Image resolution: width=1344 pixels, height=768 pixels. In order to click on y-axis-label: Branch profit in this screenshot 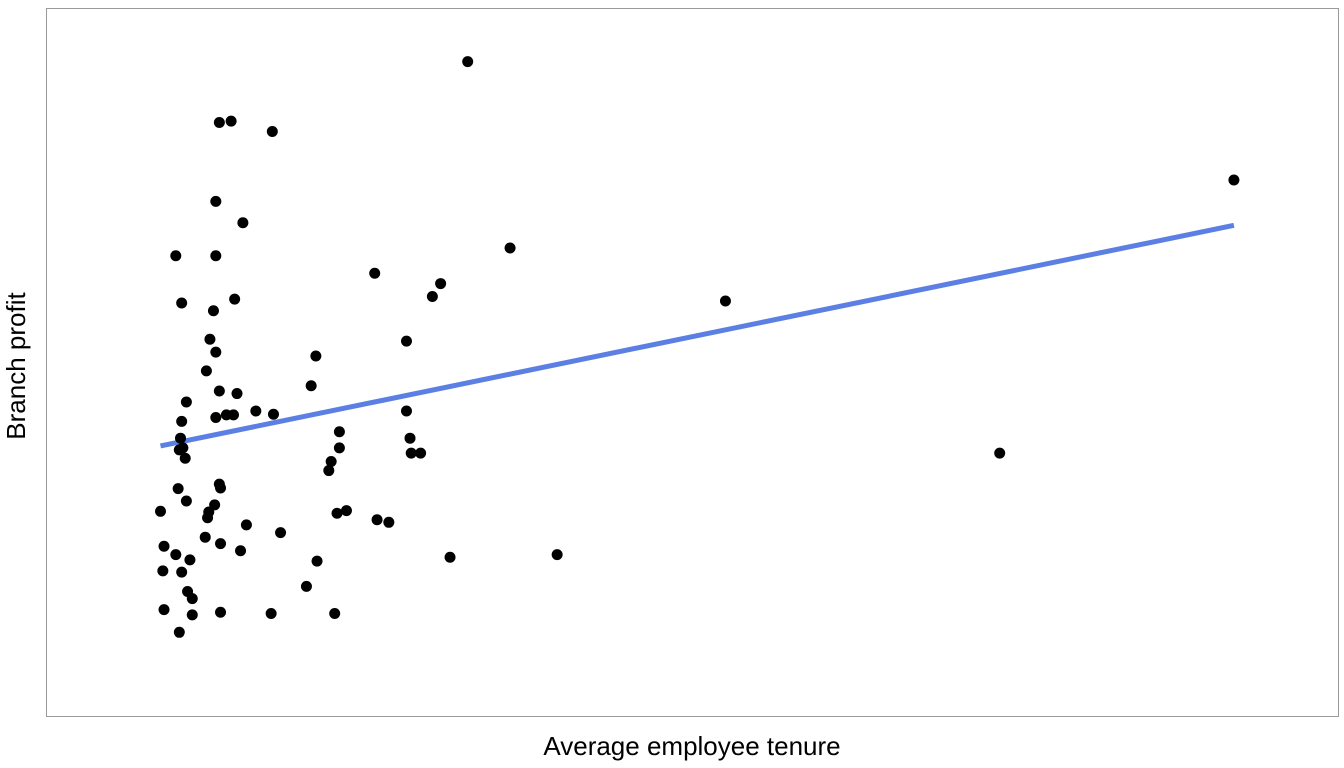, I will do `click(16, 366)`.